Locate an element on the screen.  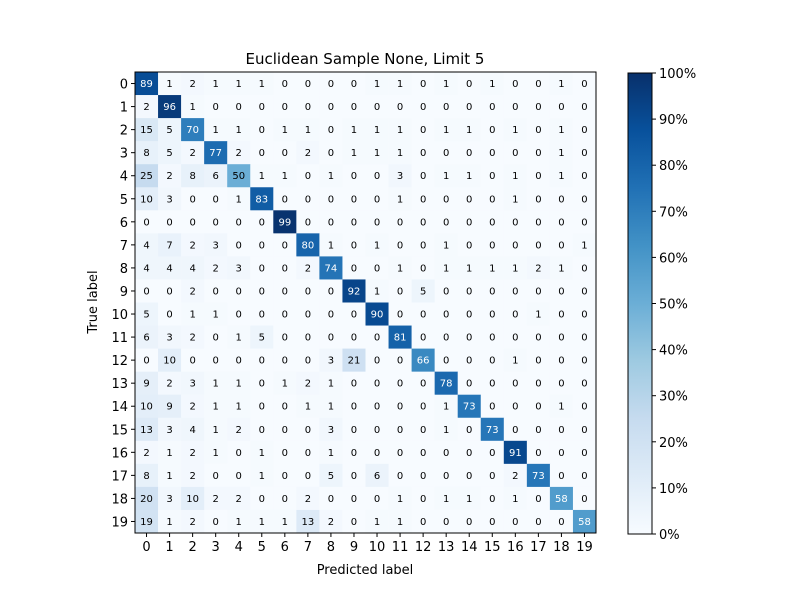
x-tick-label: 15 is located at coordinates (492, 547).